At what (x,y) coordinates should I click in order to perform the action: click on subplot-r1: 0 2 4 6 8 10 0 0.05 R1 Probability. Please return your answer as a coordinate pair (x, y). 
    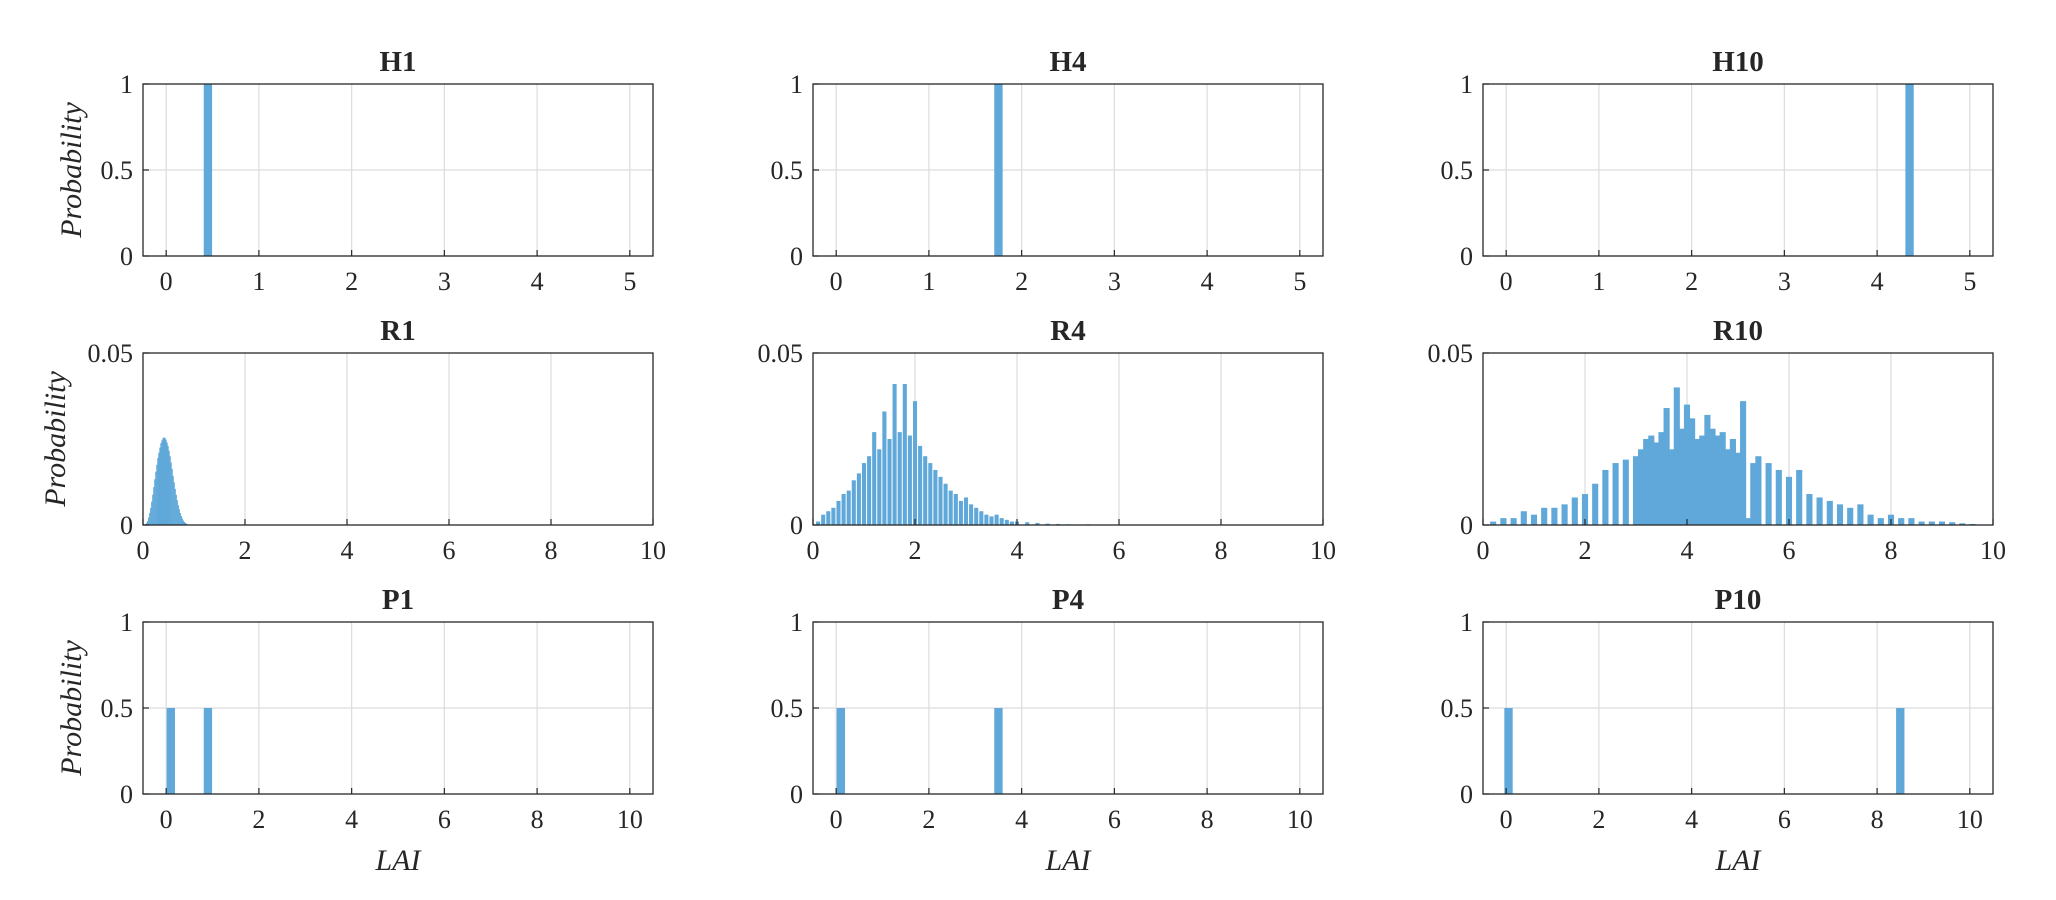
    Looking at the image, I should click on (352, 440).